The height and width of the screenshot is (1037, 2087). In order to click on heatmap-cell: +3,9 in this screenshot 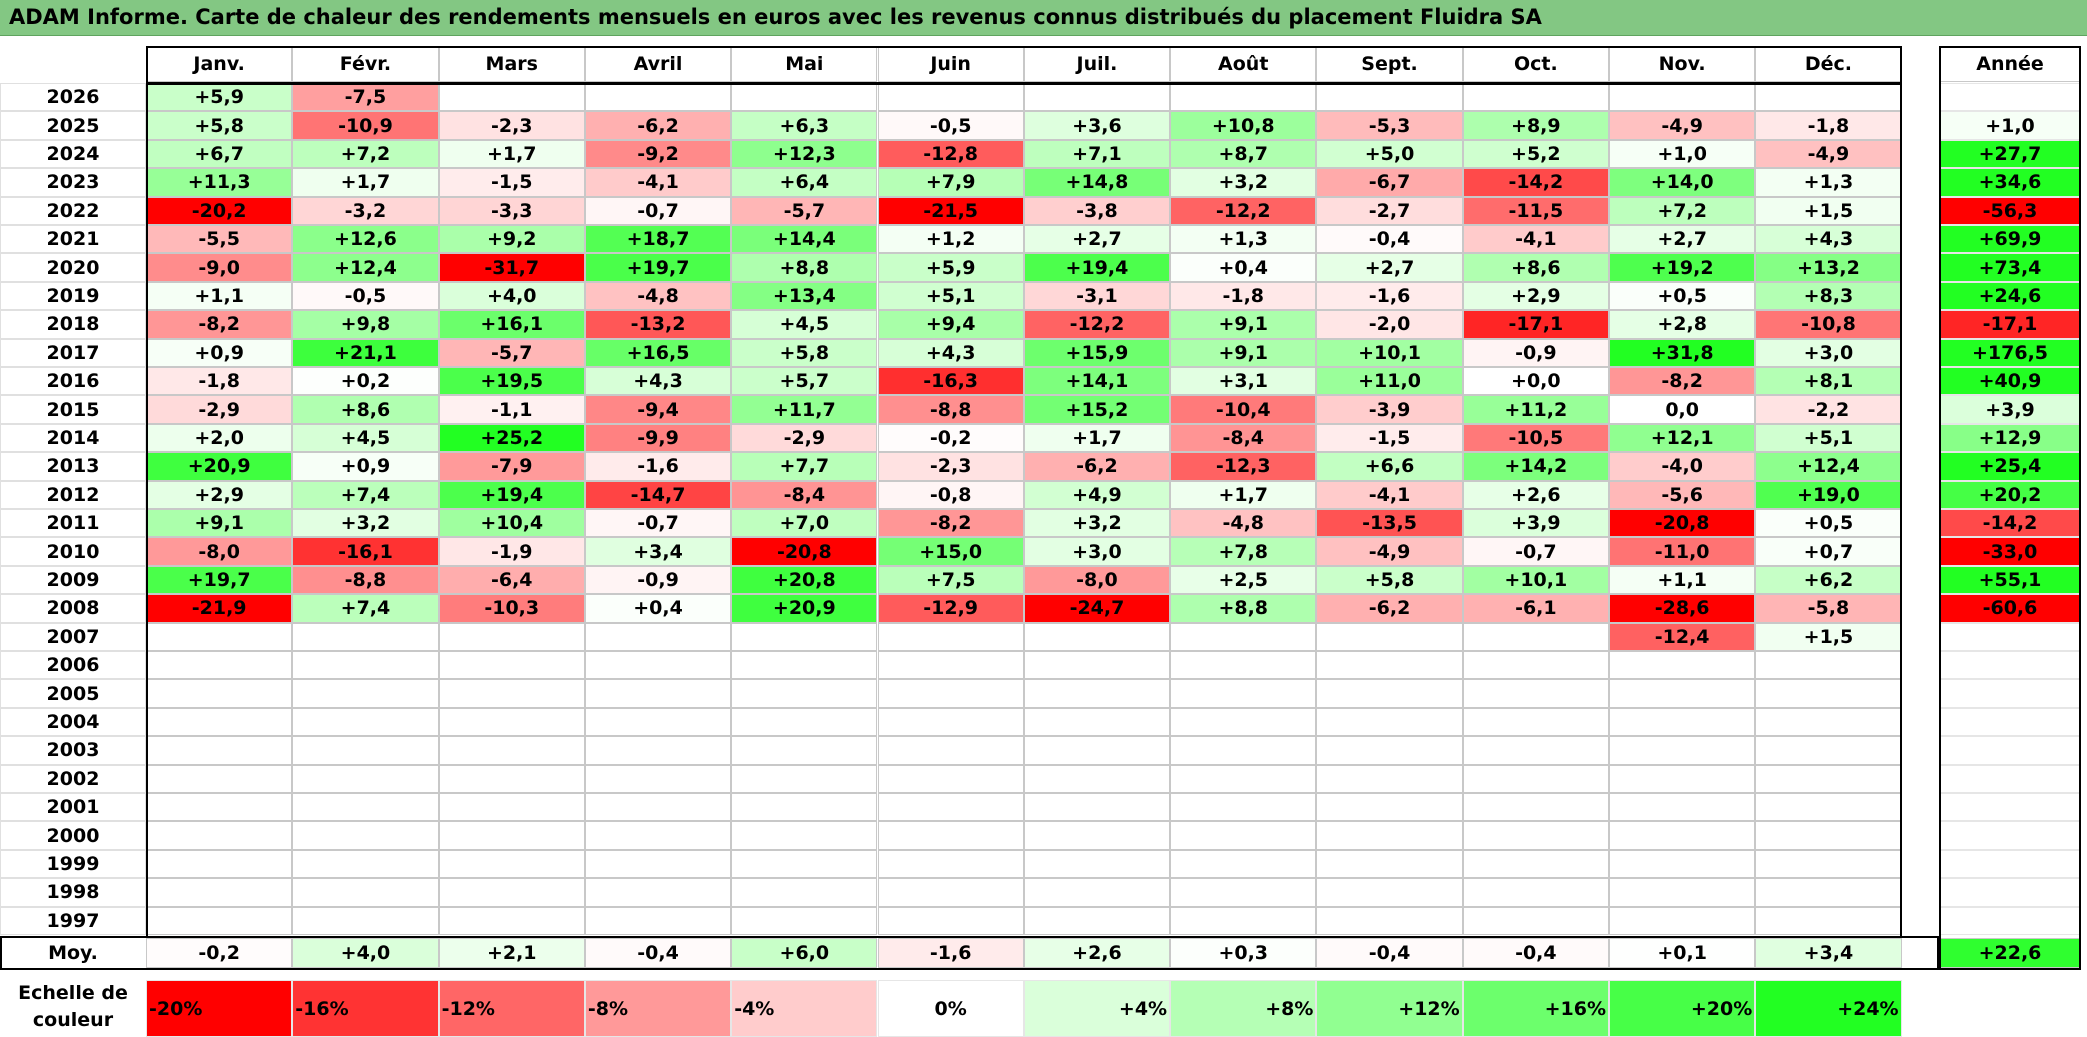, I will do `click(1535, 523)`.